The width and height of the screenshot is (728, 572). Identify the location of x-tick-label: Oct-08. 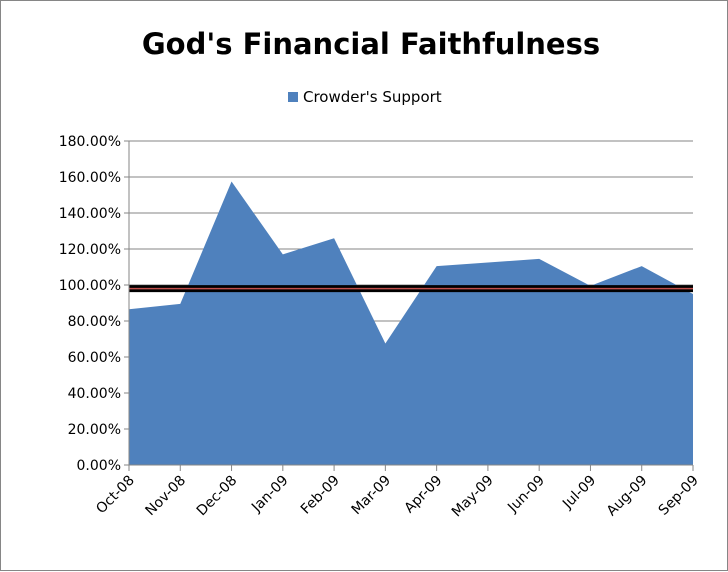
(115, 495).